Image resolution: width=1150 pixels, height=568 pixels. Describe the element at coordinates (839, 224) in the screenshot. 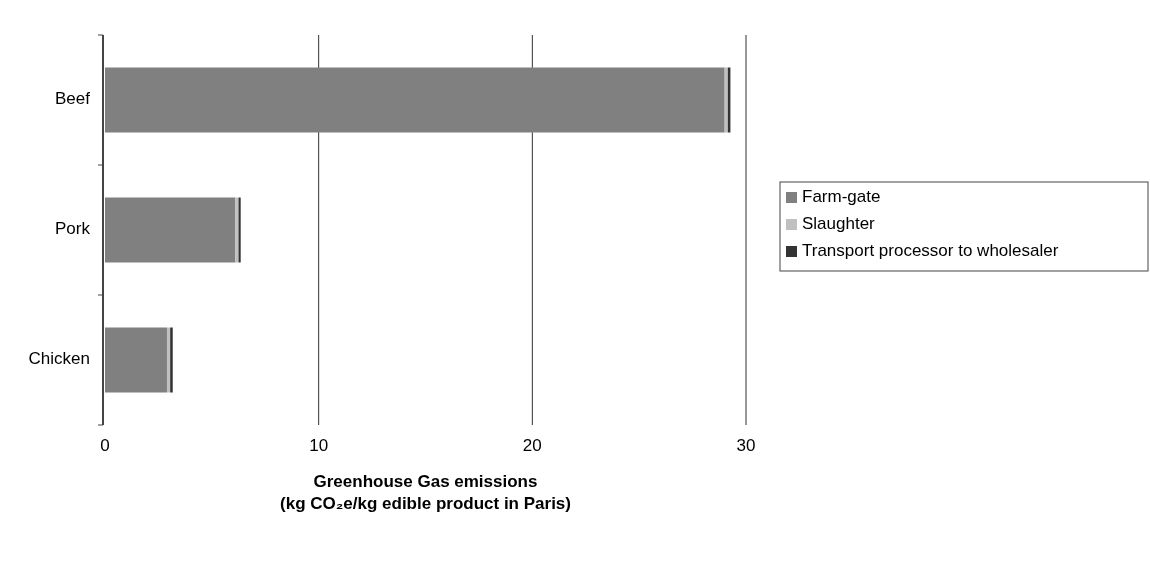

I see `legend-label: Slaughter` at that location.